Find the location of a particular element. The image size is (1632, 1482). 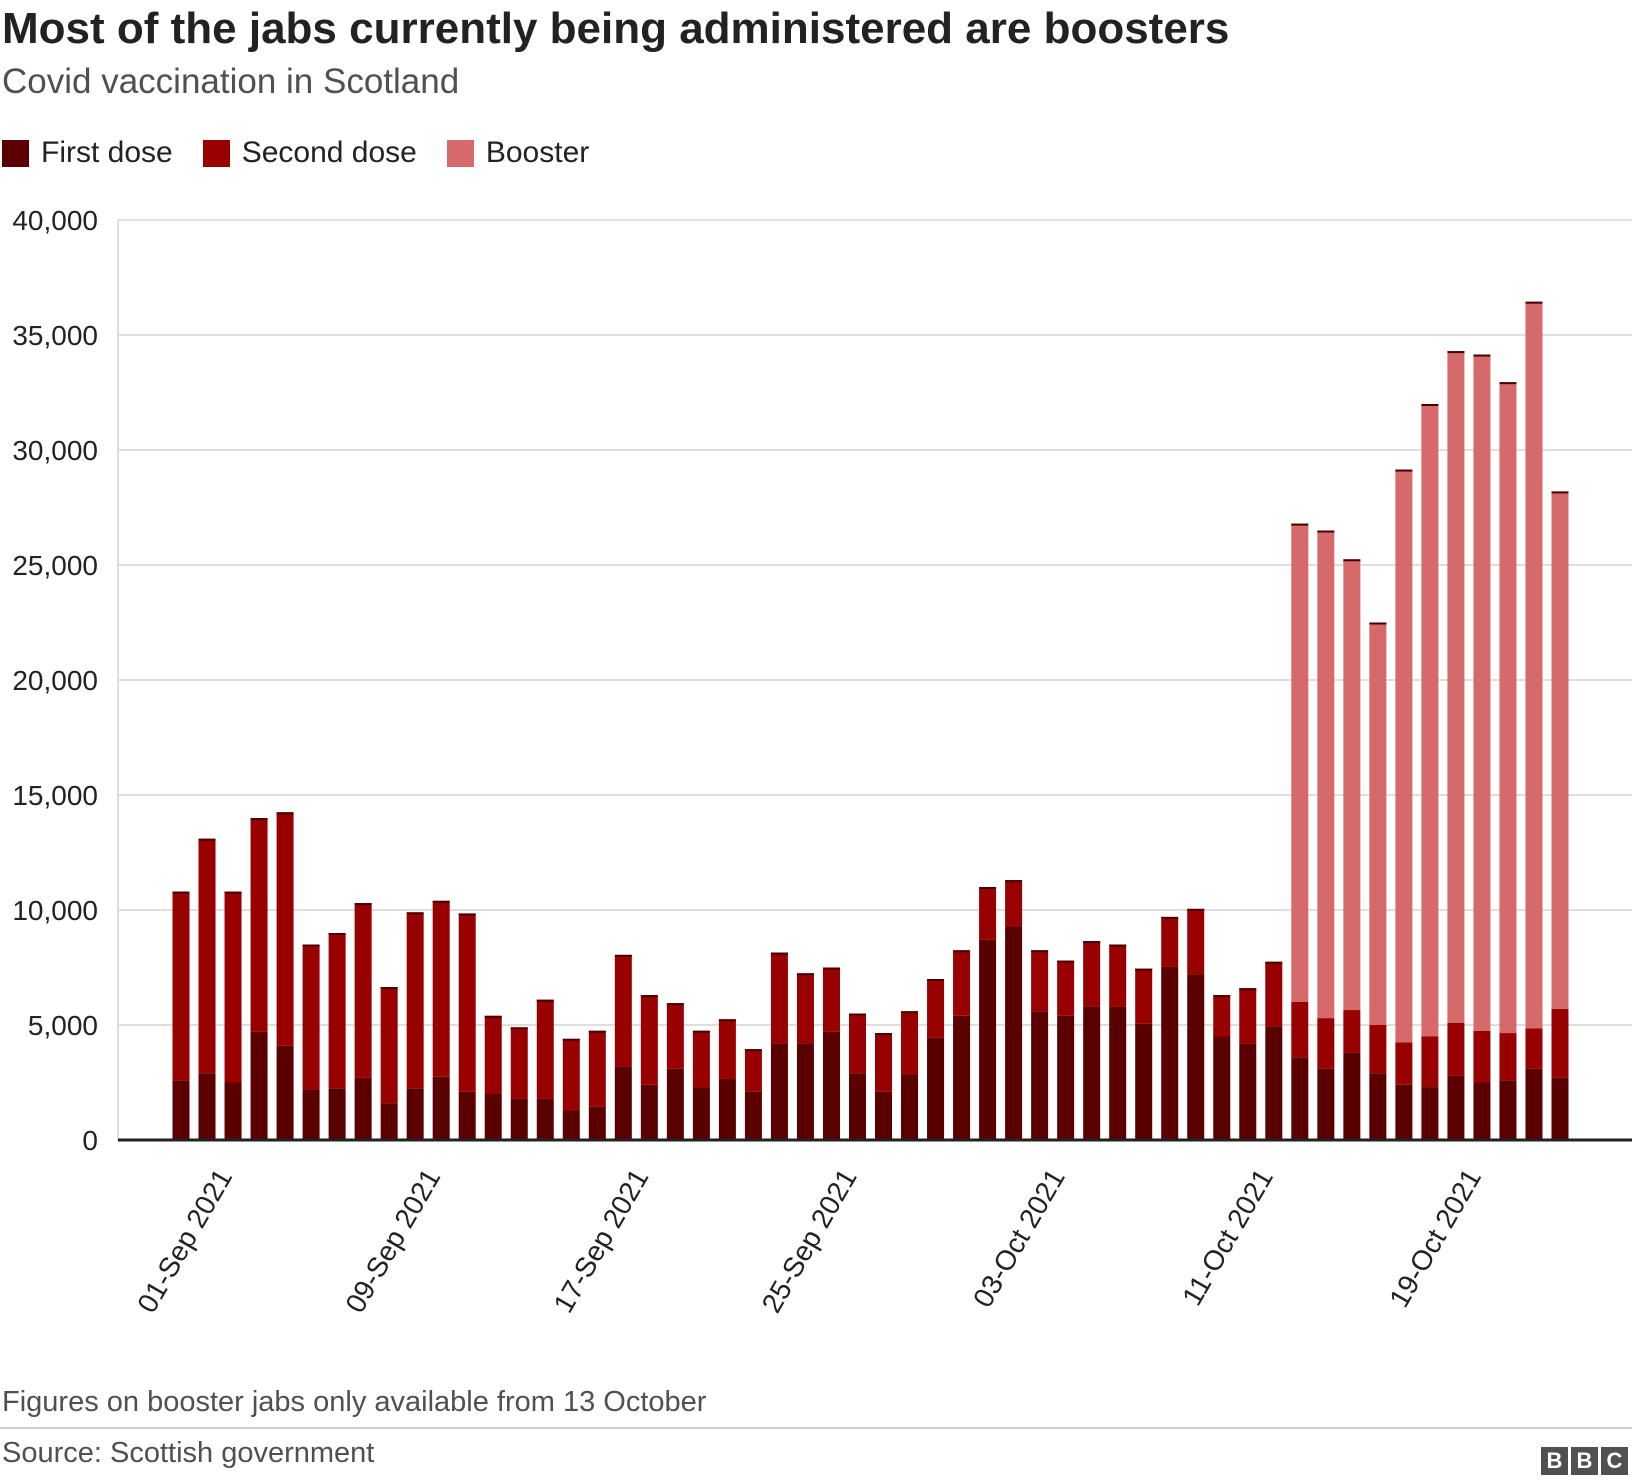

bbc-logo: B B C is located at coordinates (1584, 1461).